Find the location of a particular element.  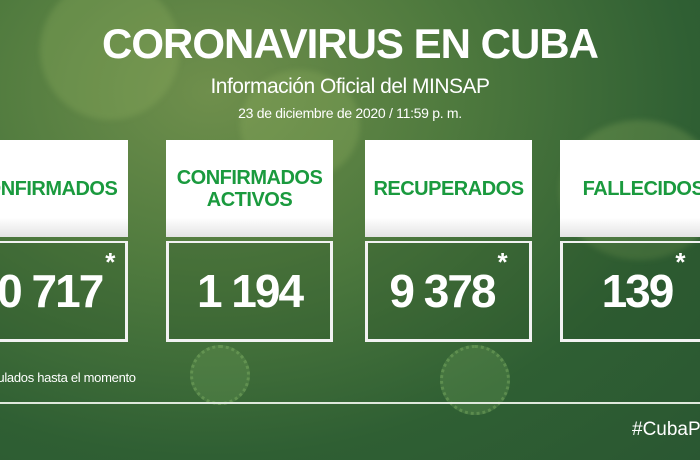

hashtag: #CubaPorLaSalud is located at coordinates (666, 429).